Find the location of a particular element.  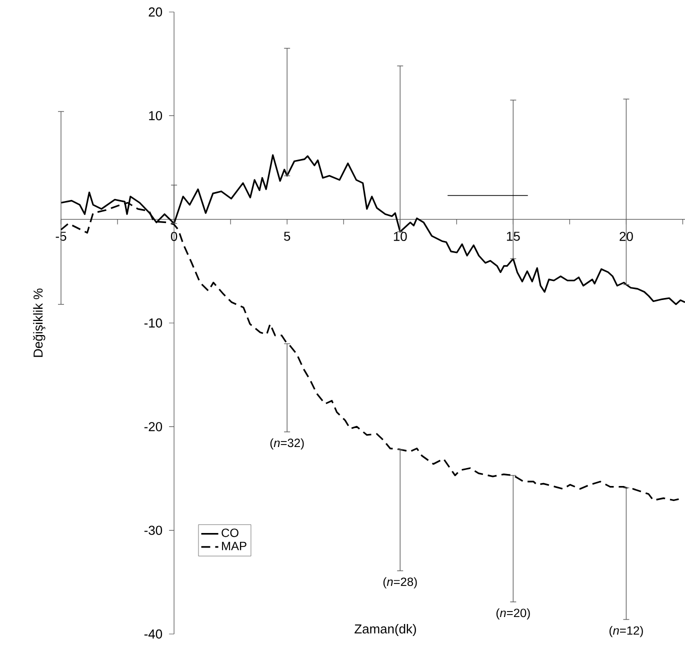

y-tick-label: -10 is located at coordinates (153, 323).